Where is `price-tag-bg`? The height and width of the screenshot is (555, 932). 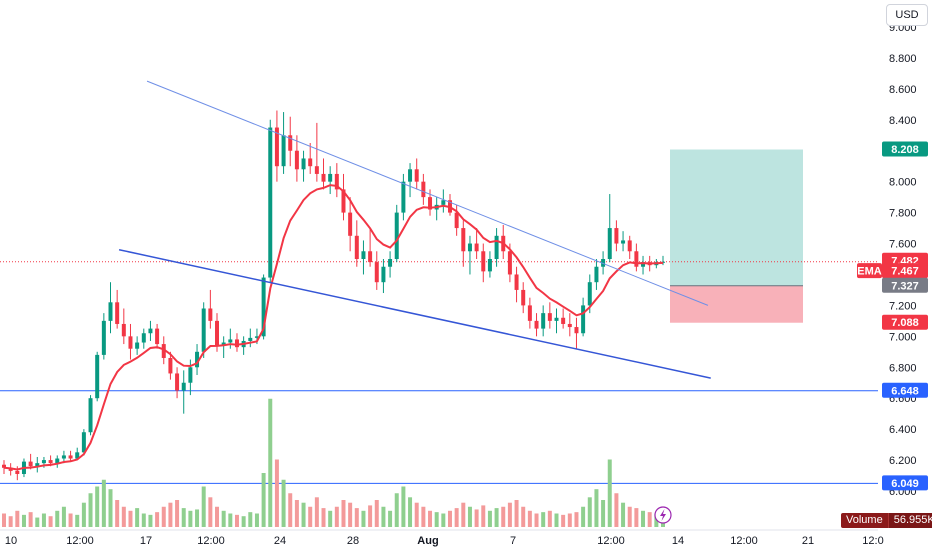 price-tag-bg is located at coordinates (905, 285).